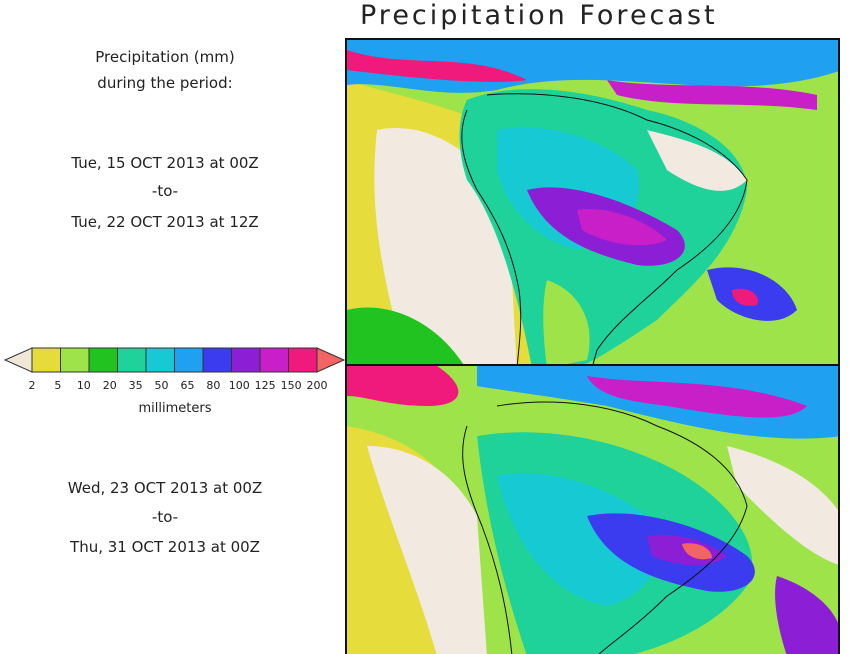 This screenshot has width=850, height=654. I want to click on north-heavy-rain, so click(437, 66).